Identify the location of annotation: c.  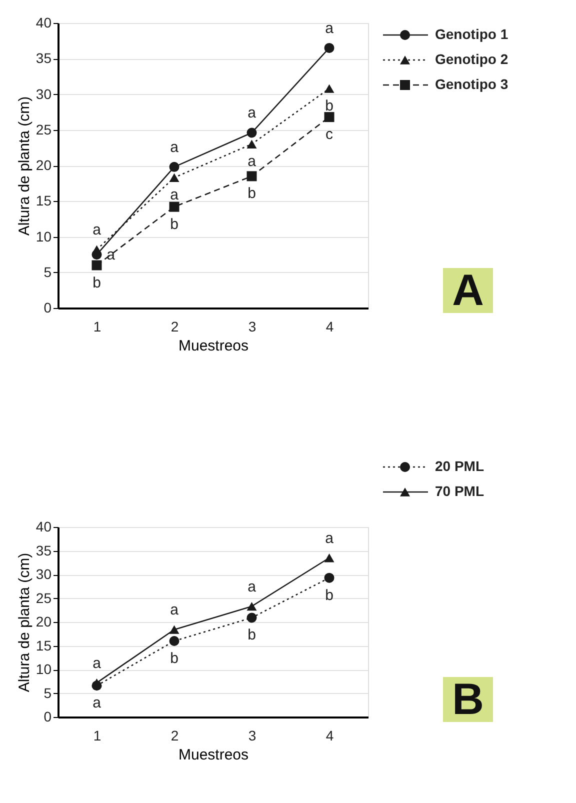
(330, 135).